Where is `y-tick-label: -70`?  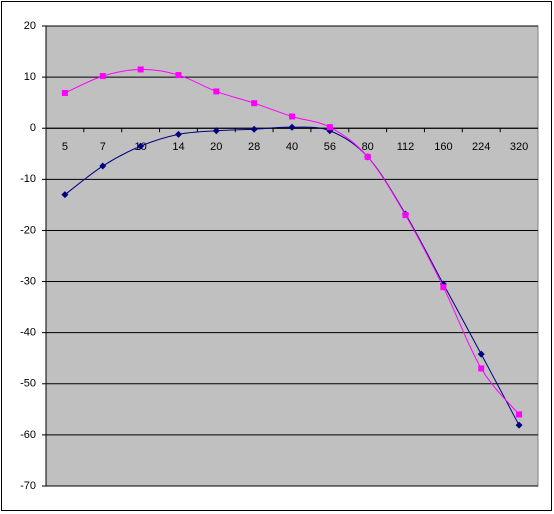 y-tick-label: -70 is located at coordinates (28, 486).